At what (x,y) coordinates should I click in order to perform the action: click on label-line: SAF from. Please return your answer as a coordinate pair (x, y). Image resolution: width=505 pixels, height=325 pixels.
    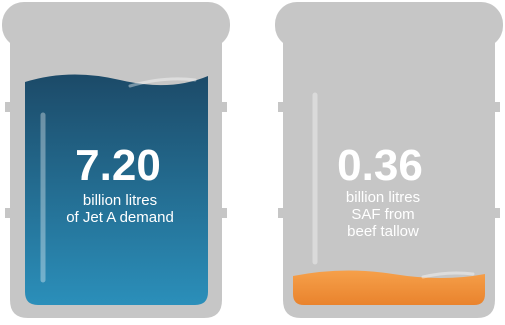
    Looking at the image, I should click on (382, 214).